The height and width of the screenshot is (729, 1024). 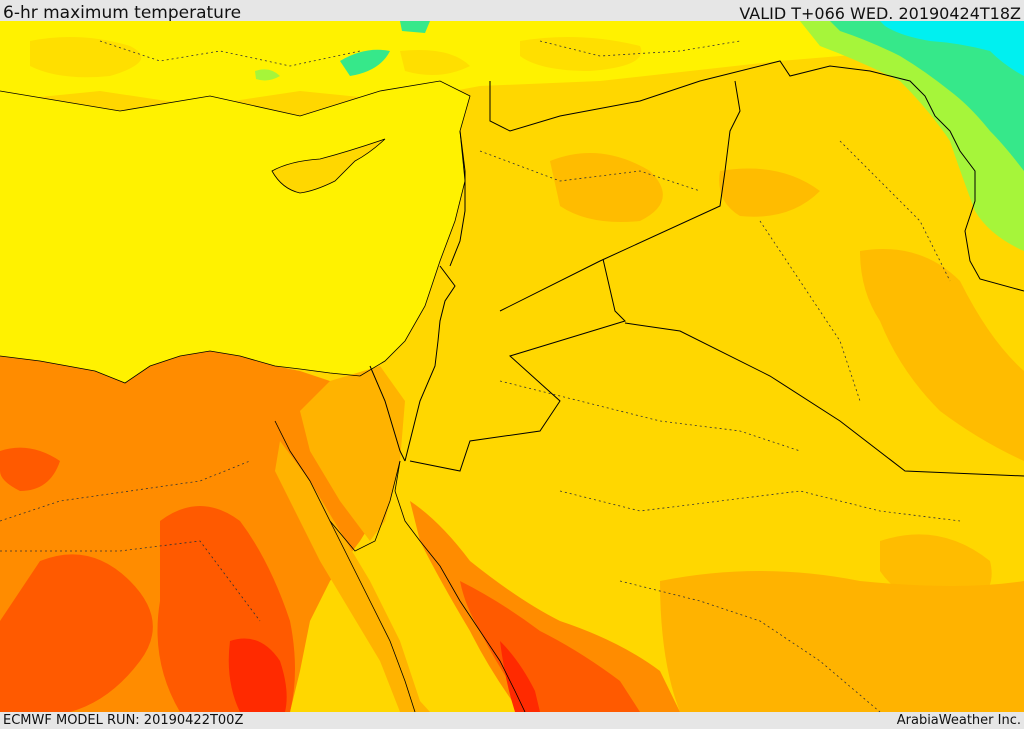 I want to click on sinai-warm, so click(x=352, y=453).